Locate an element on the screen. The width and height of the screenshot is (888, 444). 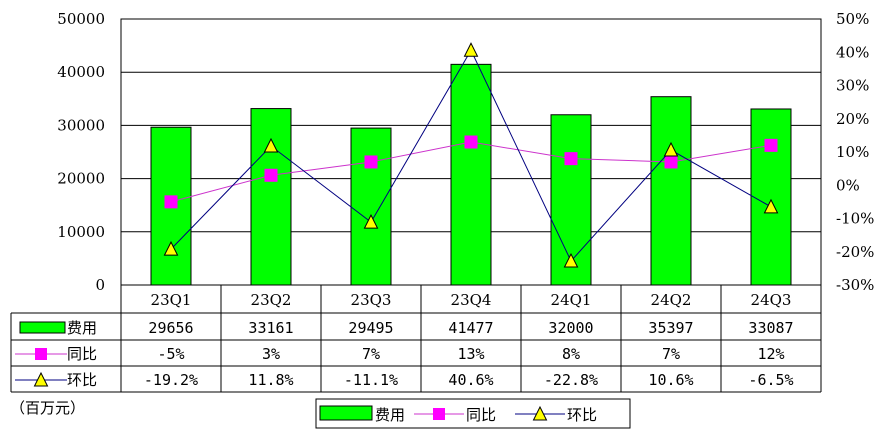
table-cell: -11.1% is located at coordinates (371, 380).